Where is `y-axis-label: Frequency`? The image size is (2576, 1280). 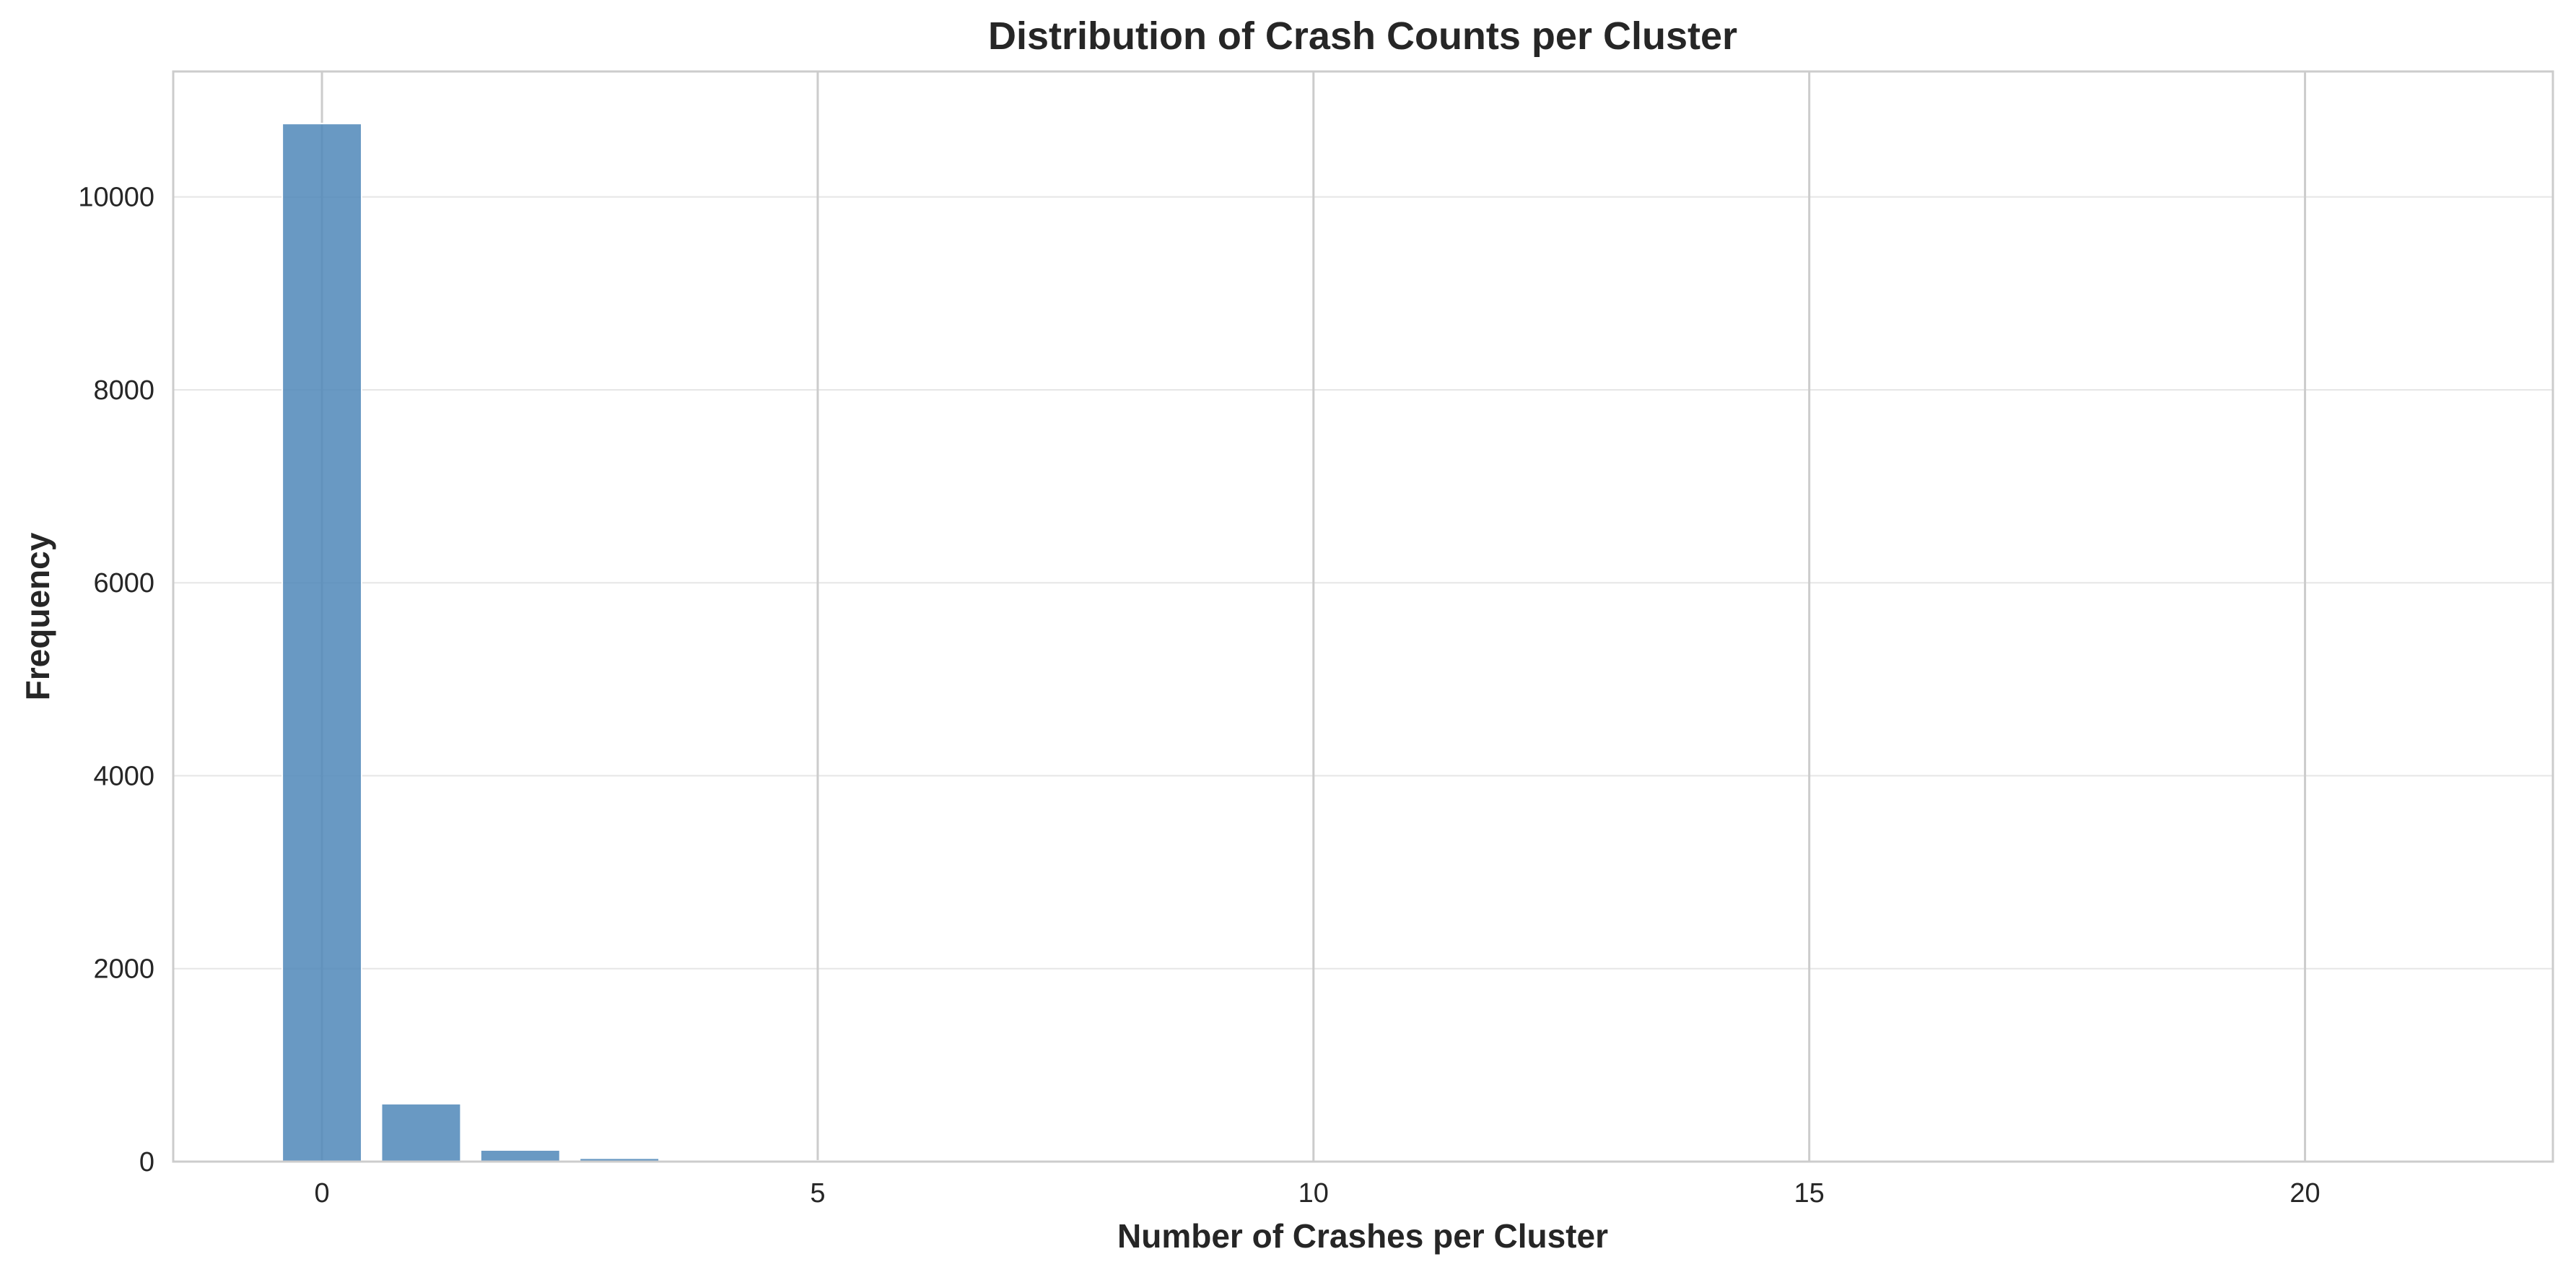
y-axis-label: Frequency is located at coordinates (37, 616).